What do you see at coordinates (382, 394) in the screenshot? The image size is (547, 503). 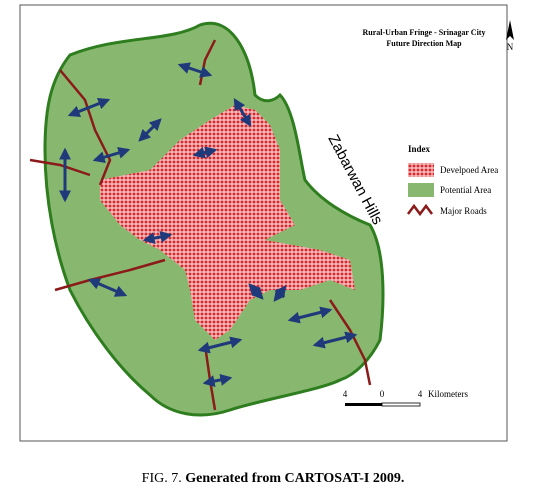 I see `scale-tick: 0` at bounding box center [382, 394].